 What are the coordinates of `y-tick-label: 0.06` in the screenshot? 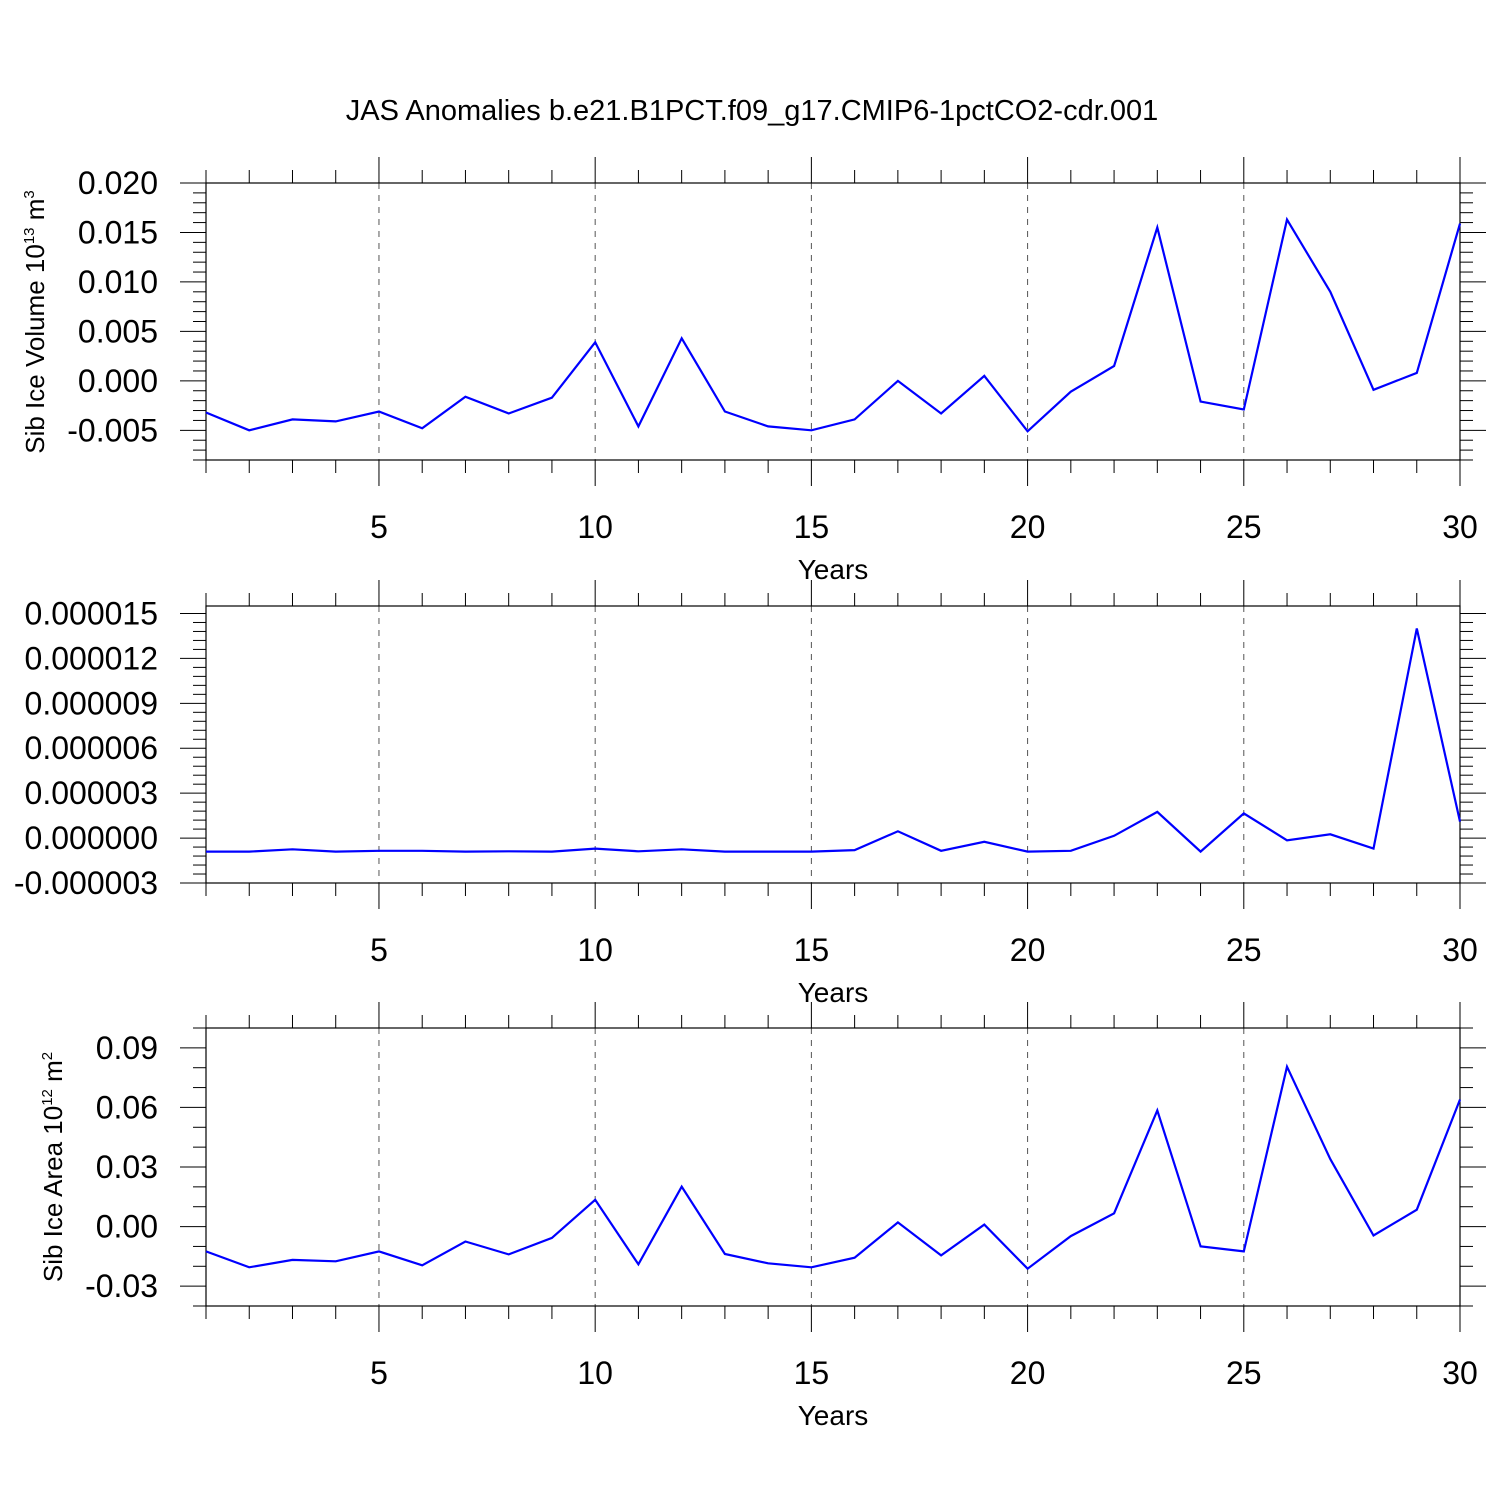 It's located at (127, 1107).